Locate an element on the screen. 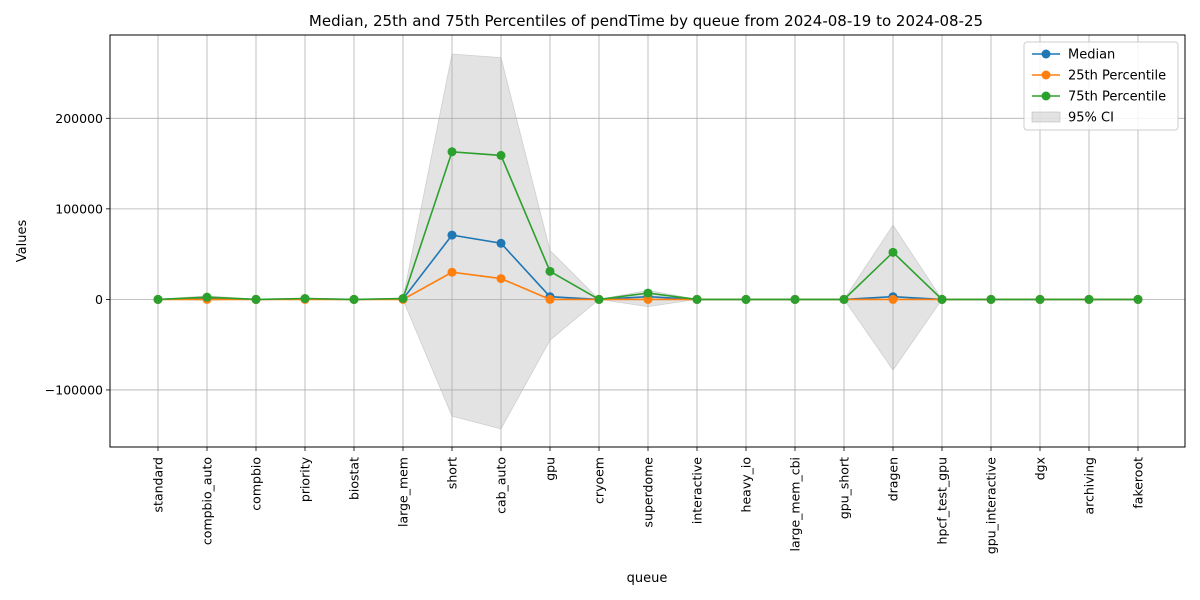  y-tick-label: 100000 is located at coordinates (79, 208).